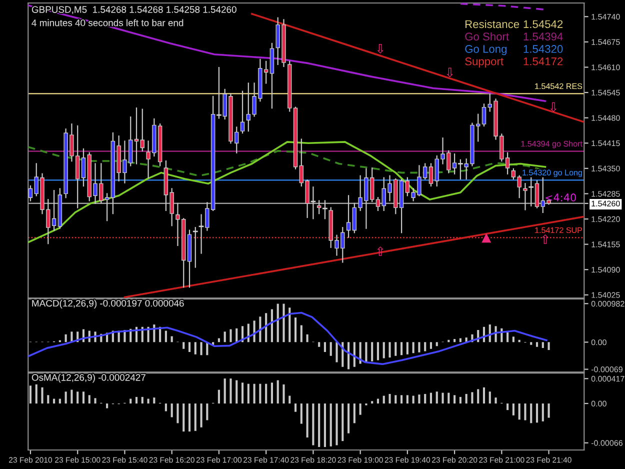 The height and width of the screenshot is (469, 625). Describe the element at coordinates (288, 339) in the screenshot. I see `line-series` at that location.